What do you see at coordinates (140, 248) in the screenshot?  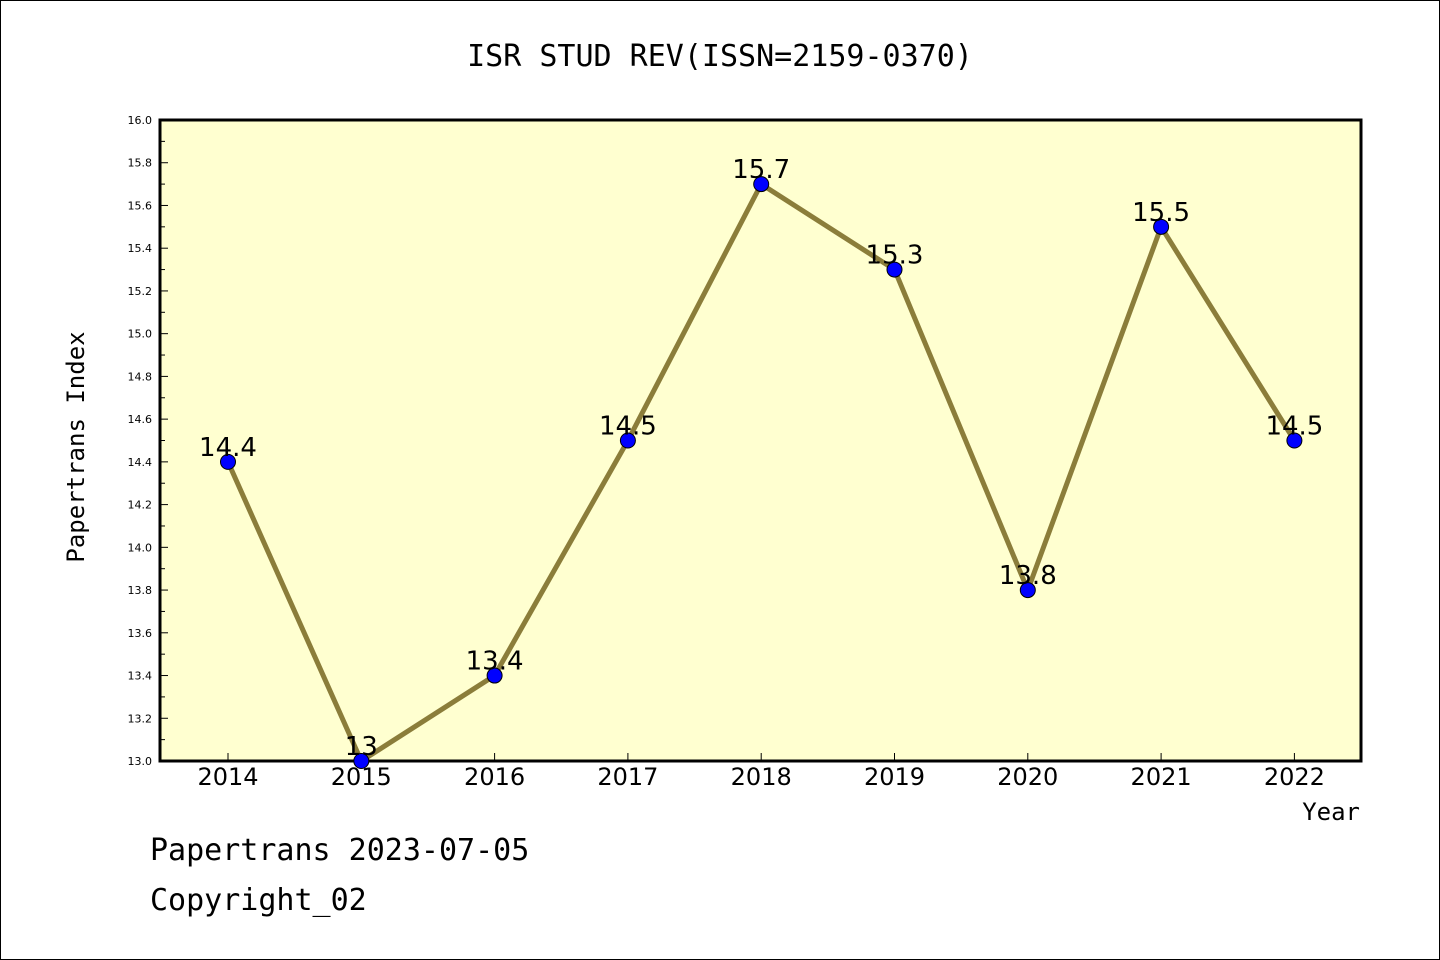 I see `y-tick-label: 15.4` at bounding box center [140, 248].